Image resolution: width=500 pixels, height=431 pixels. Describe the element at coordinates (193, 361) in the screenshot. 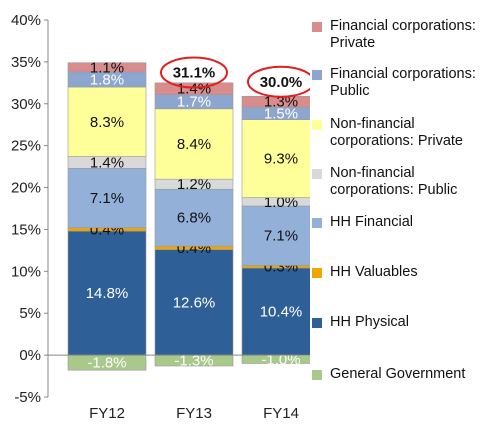

I see `data-label: -1.3%` at that location.